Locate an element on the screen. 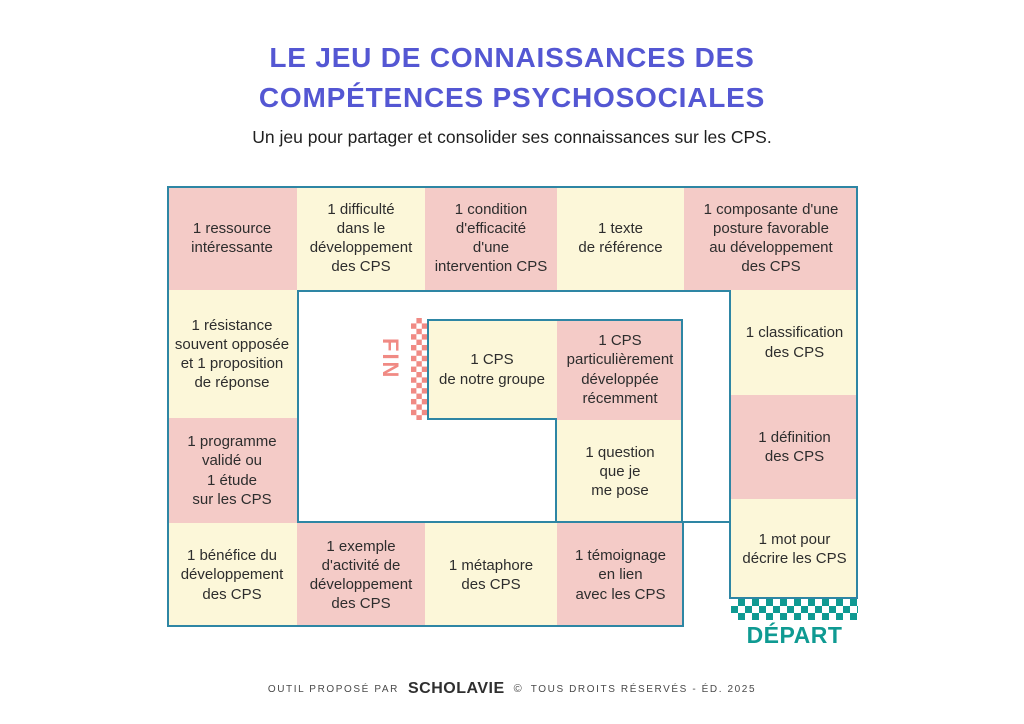 Image resolution: width=1024 pixels, height=724 pixels. board-cell-benefice: 1 bénéfice du développement des CPS is located at coordinates (232, 575).